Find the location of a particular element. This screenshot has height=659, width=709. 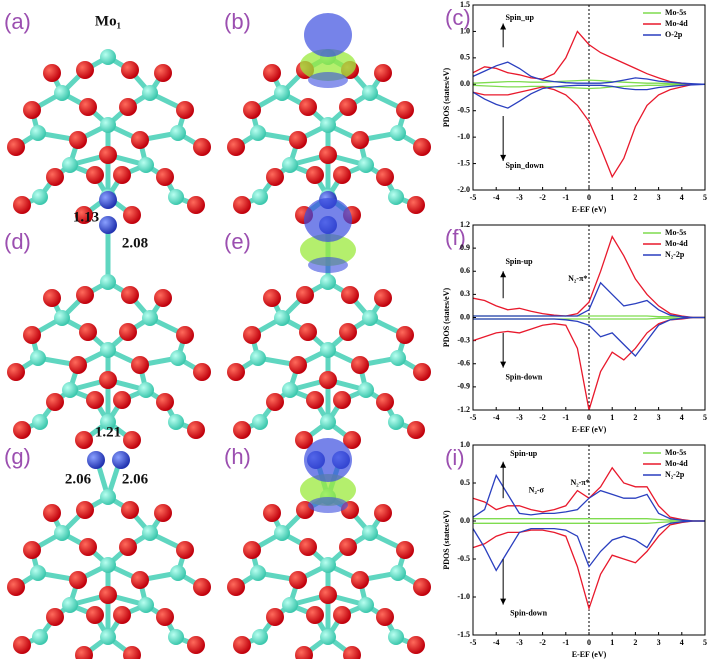

y-tick-label: -2.0 is located at coordinates (463, 189).